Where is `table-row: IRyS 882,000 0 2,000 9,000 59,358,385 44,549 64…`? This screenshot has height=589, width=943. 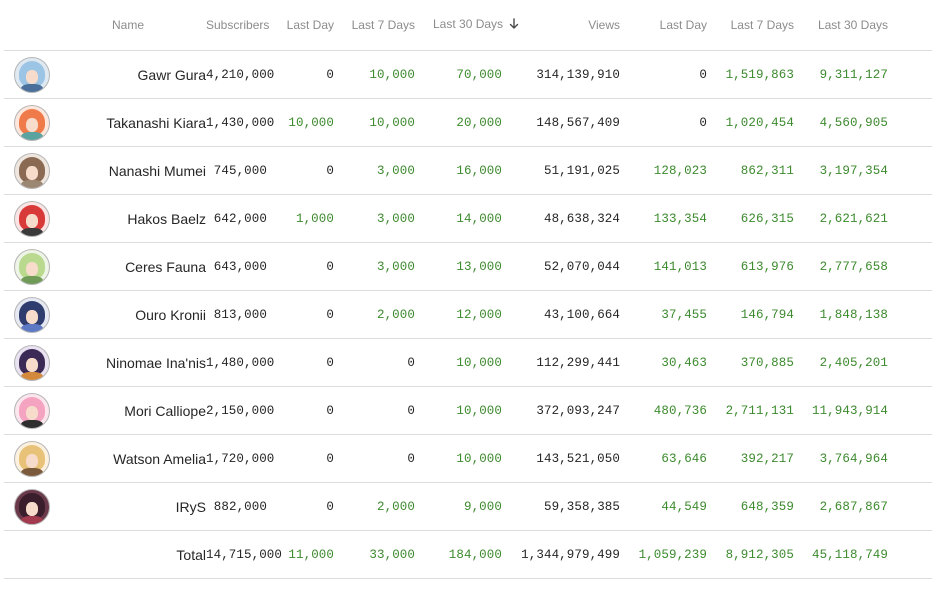
table-row: IRyS 882,000 0 2,000 9,000 59,358,385 44,549 64… is located at coordinates (468, 506).